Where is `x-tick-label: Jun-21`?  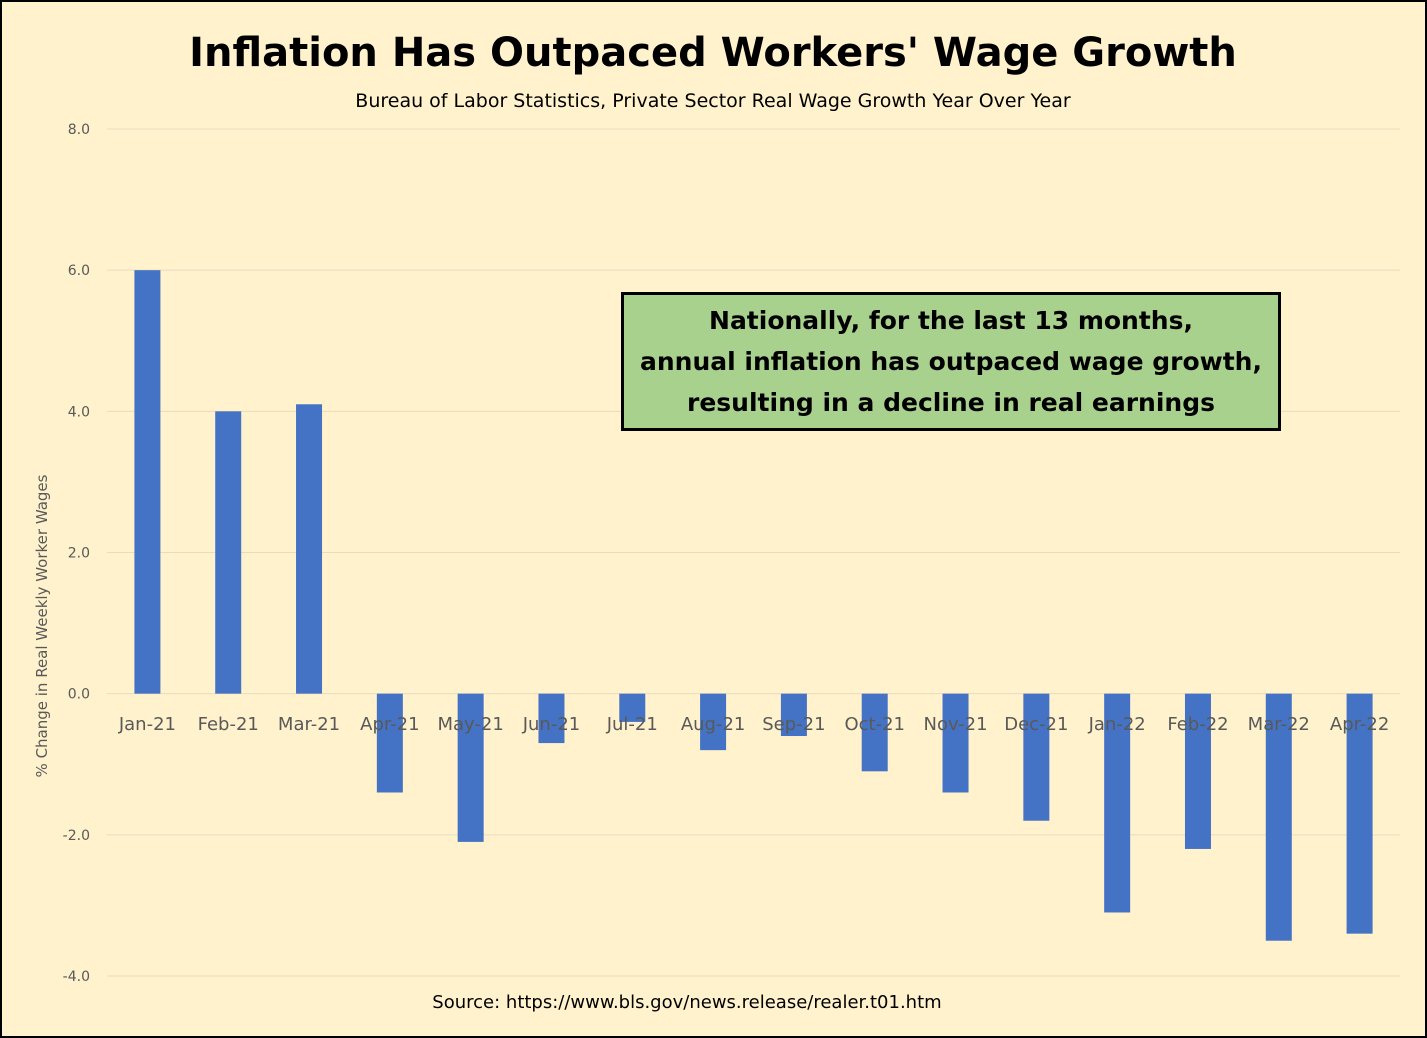
x-tick-label: Jun-21 is located at coordinates (551, 724).